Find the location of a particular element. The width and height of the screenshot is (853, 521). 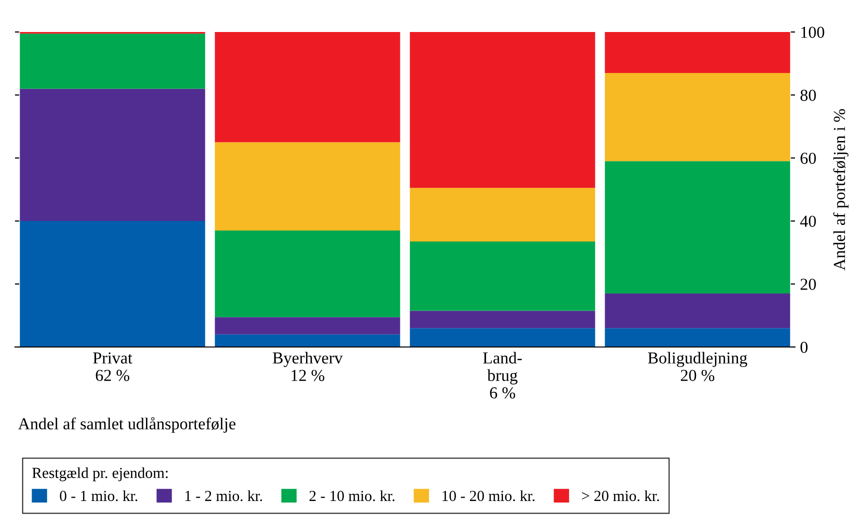

y-axis-title: Andel af porteføljen i % is located at coordinates (840, 189).